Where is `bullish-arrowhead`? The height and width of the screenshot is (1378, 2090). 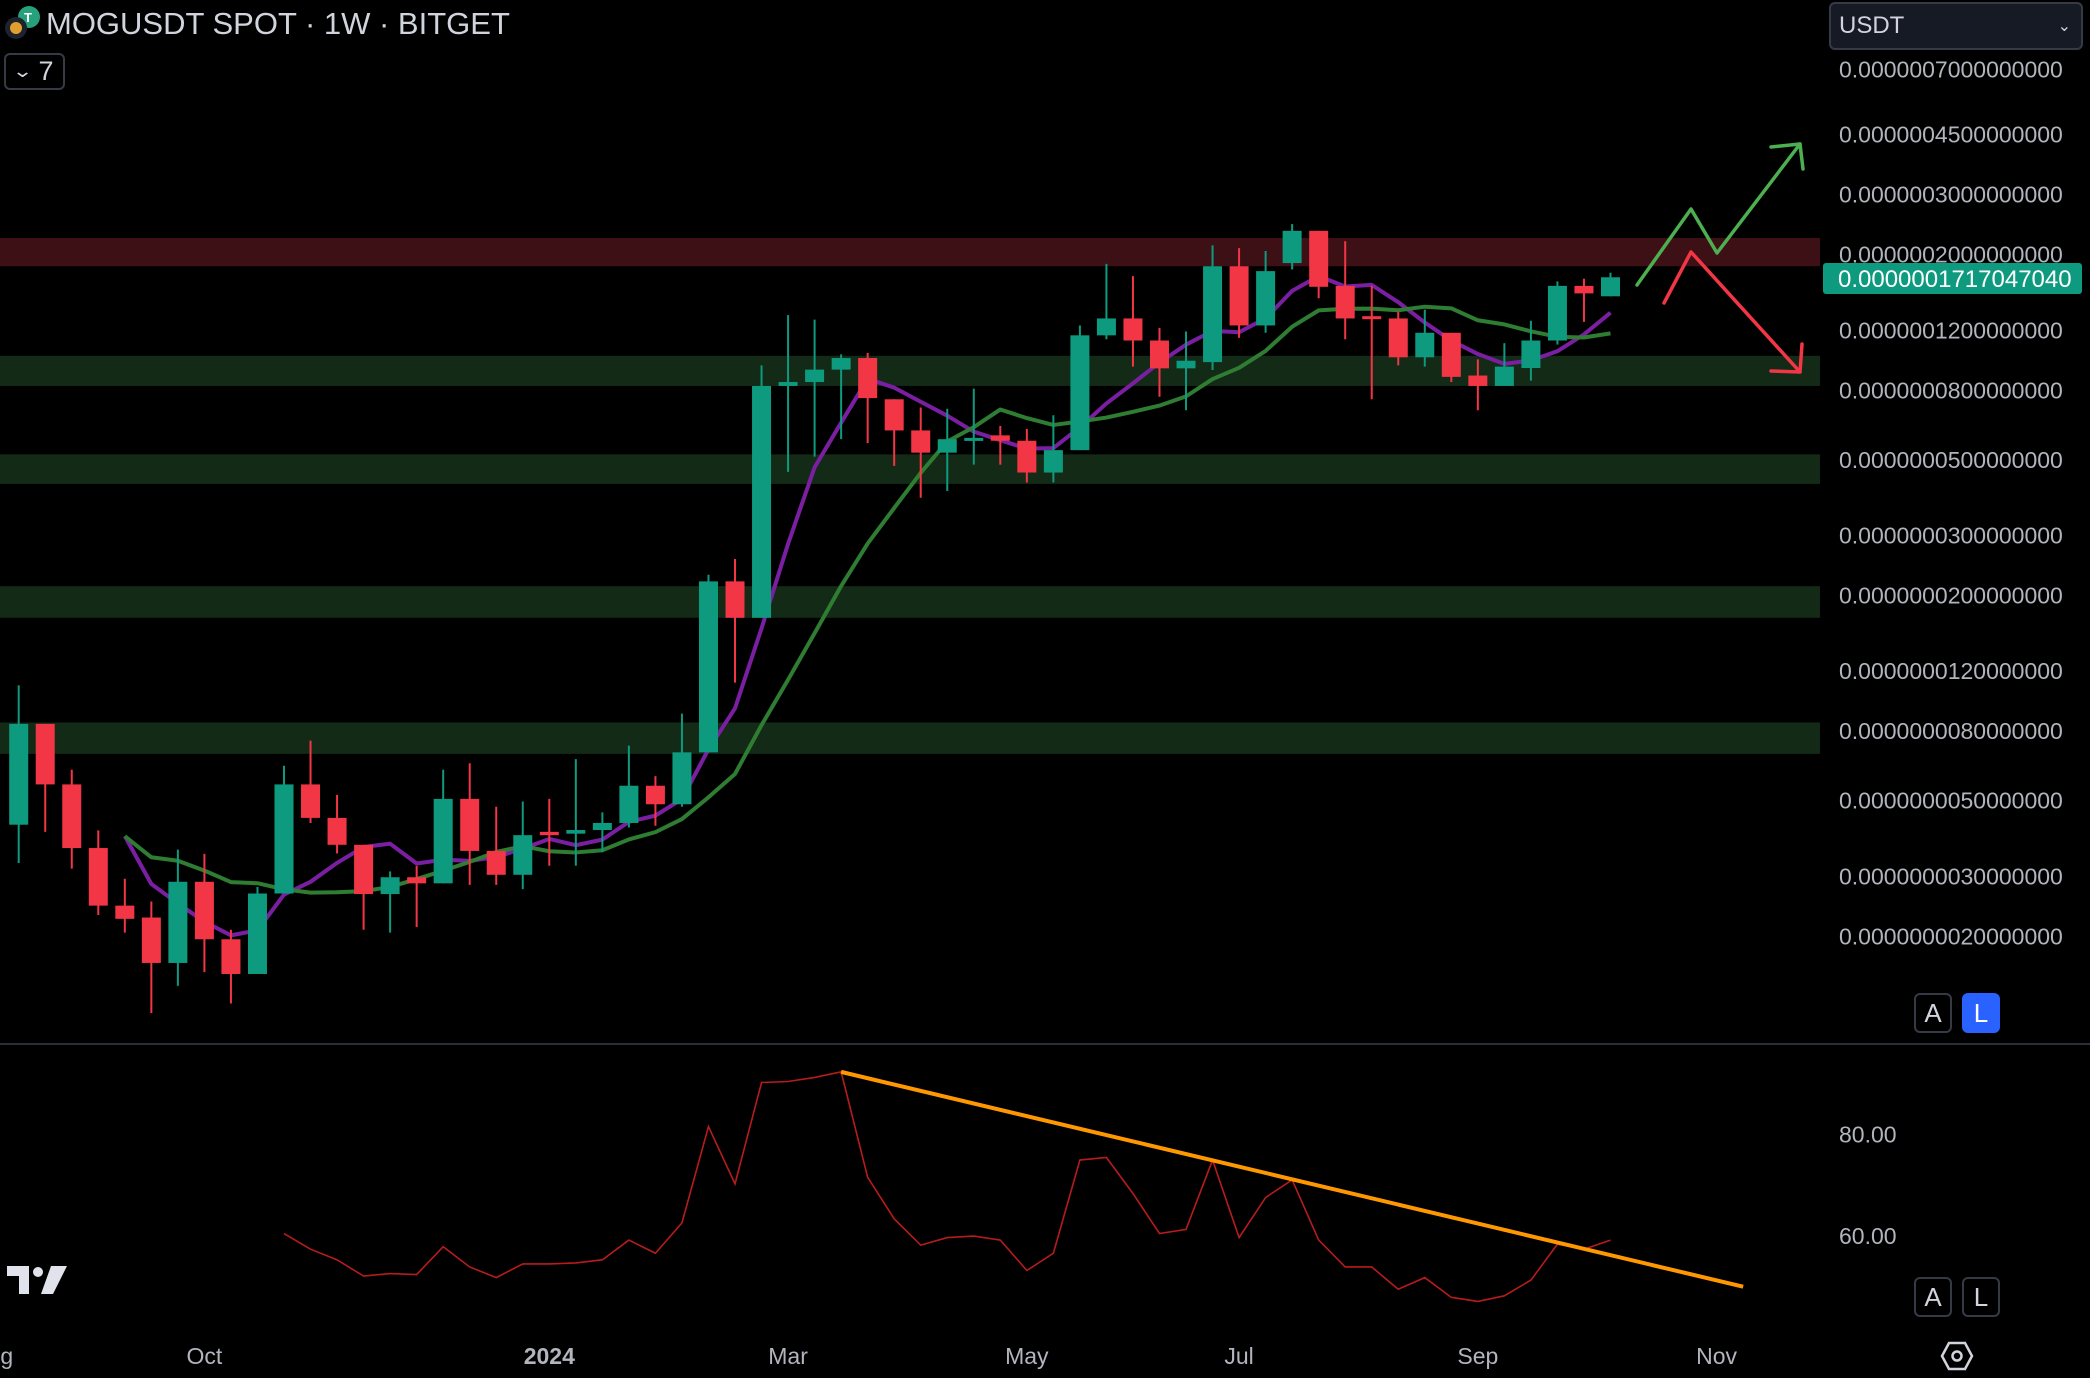 bullish-arrowhead is located at coordinates (1787, 156).